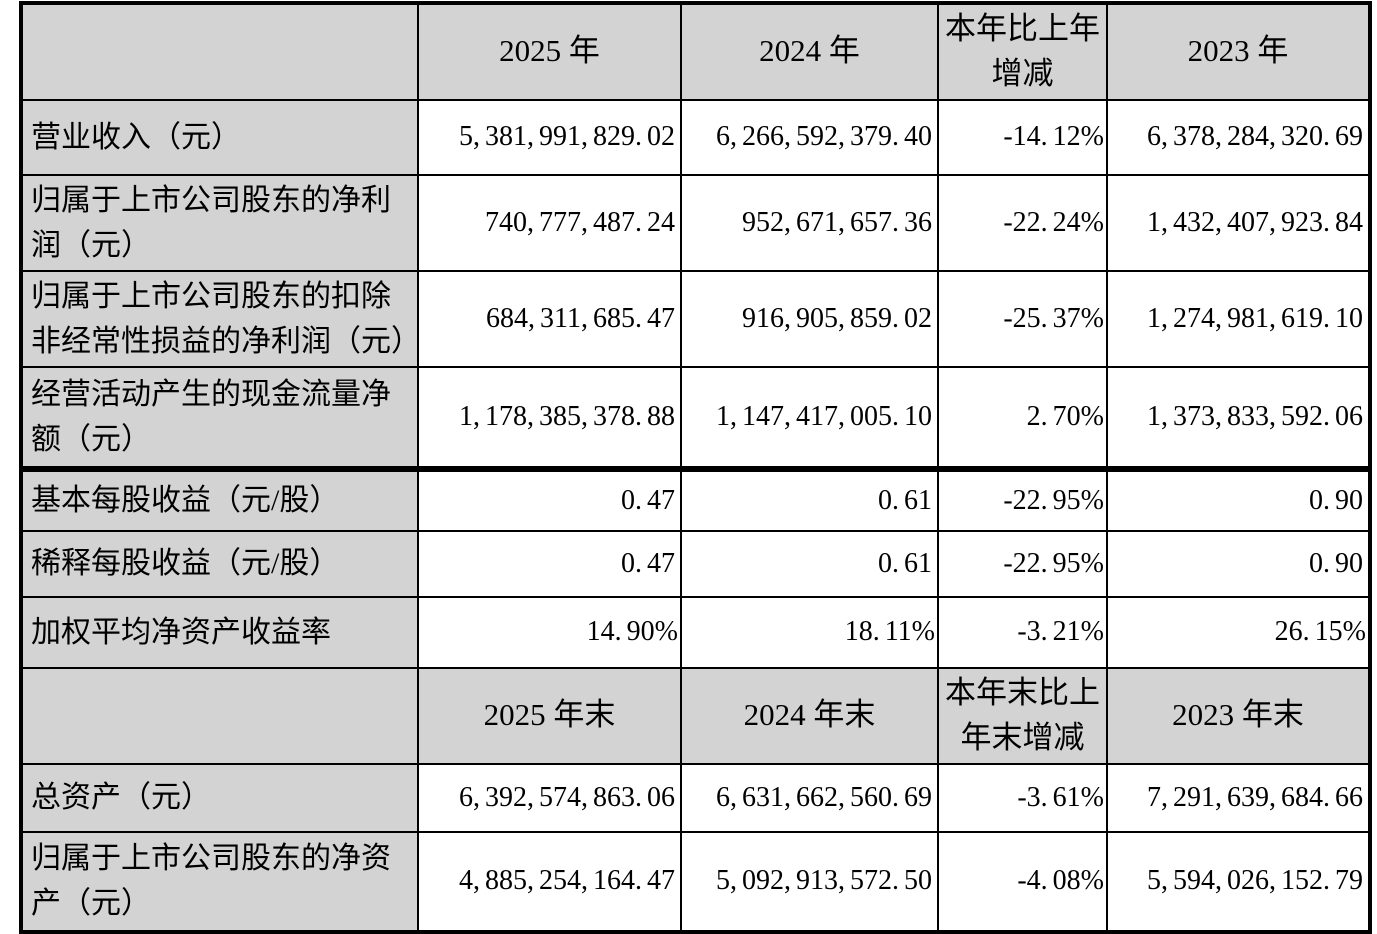  What do you see at coordinates (549, 51) in the screenshot?
I see `header-2025: 2025 年` at bounding box center [549, 51].